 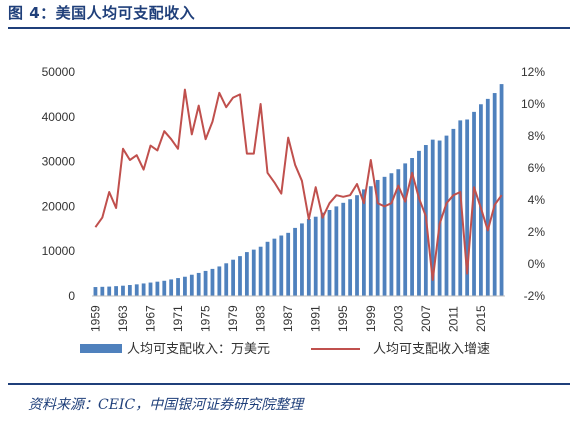 I want to click on x-tick-label: 2003, so click(x=398, y=318).